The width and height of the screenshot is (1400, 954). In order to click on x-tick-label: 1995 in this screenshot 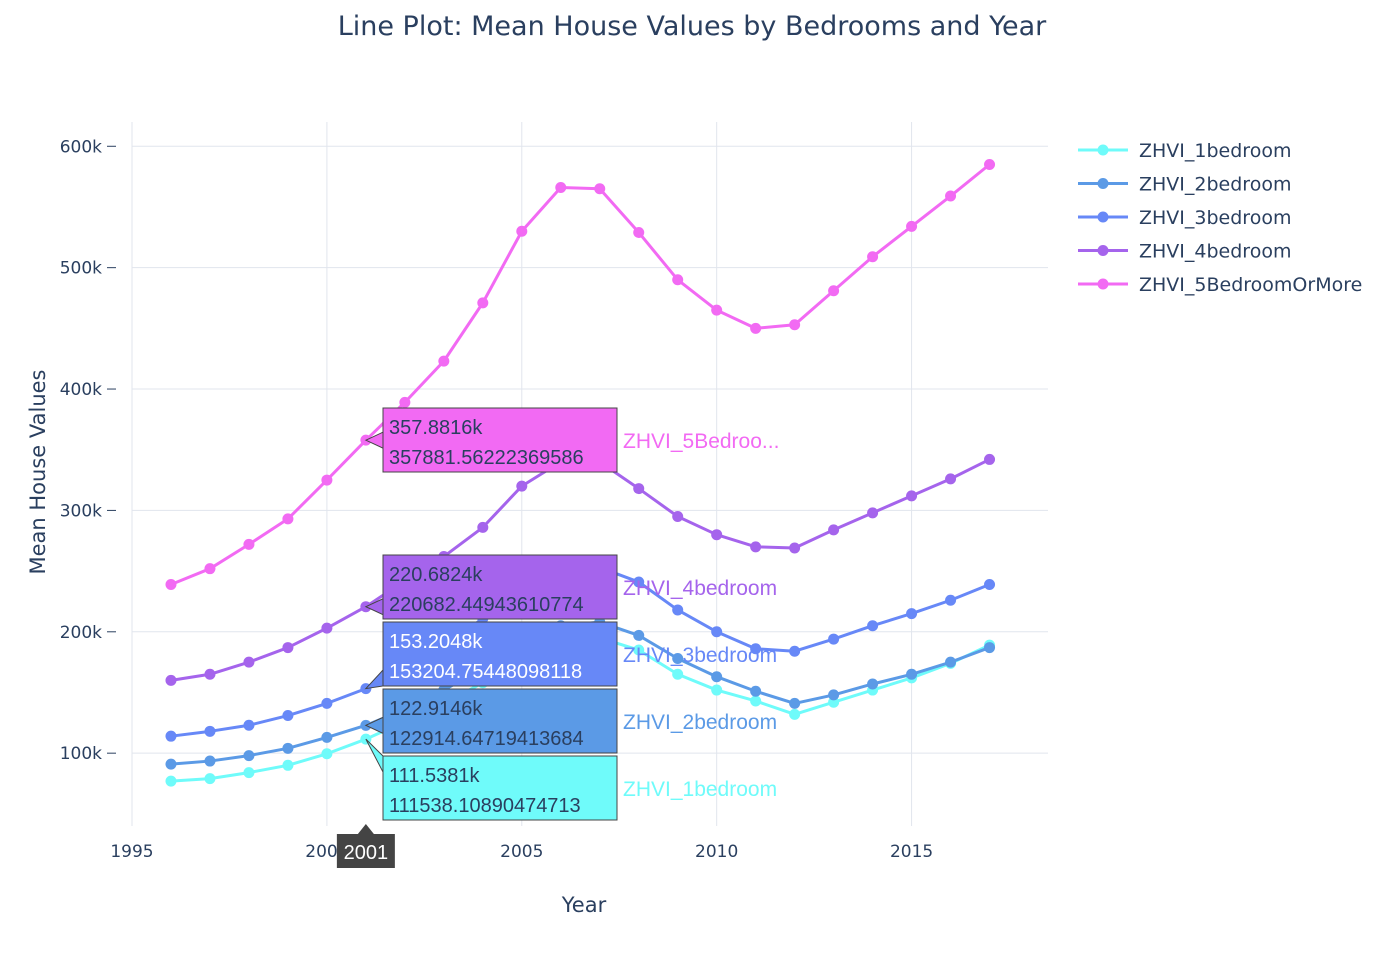, I will do `click(131, 852)`.